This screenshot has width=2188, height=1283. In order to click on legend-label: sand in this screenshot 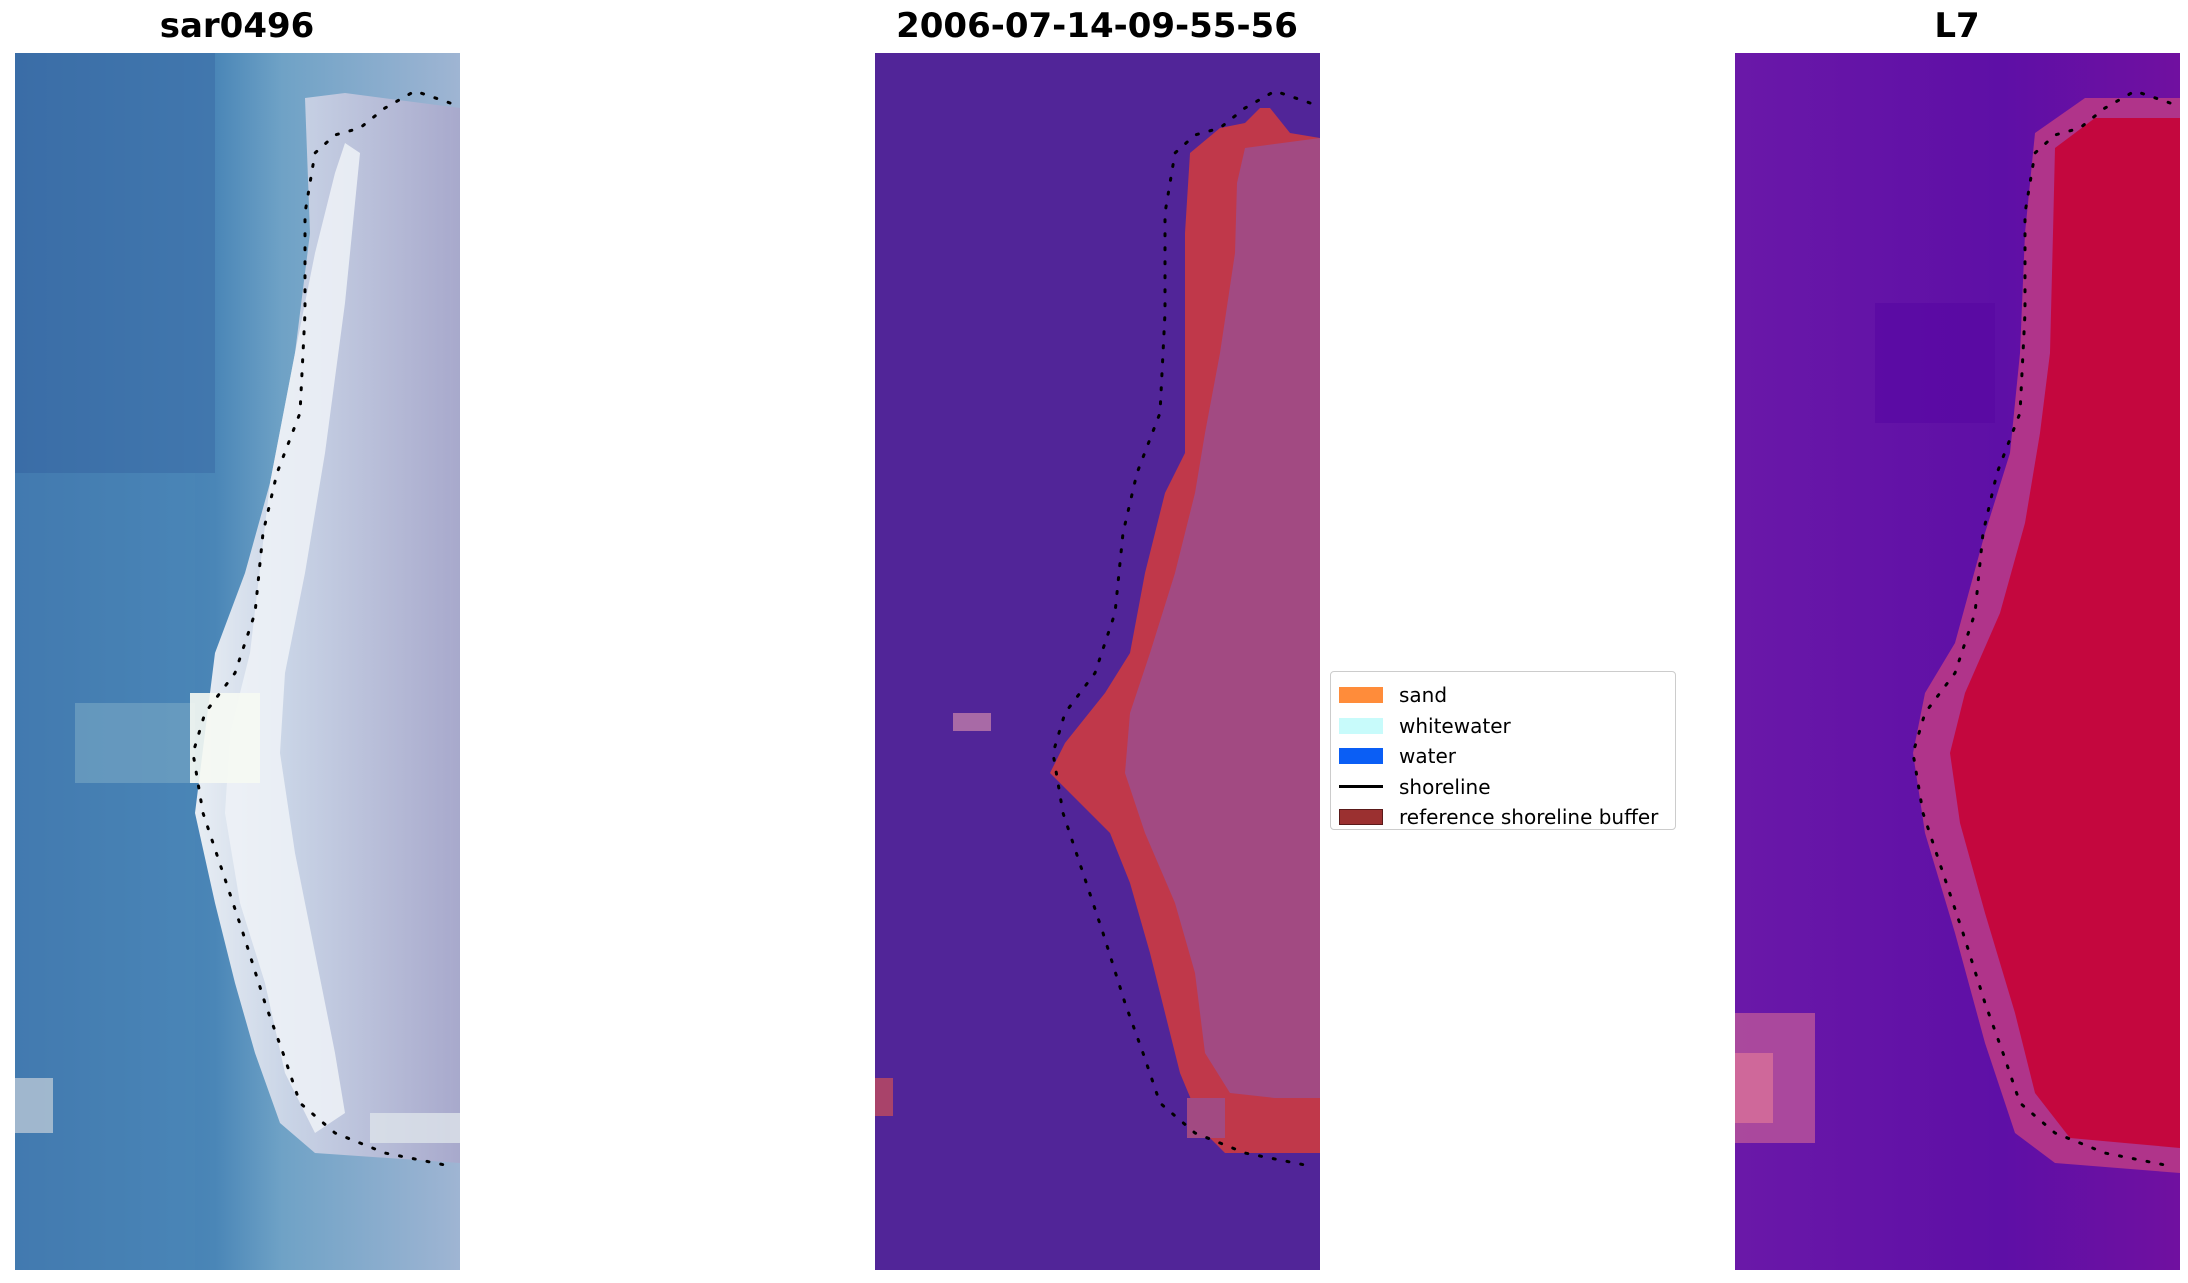, I will do `click(1423, 695)`.